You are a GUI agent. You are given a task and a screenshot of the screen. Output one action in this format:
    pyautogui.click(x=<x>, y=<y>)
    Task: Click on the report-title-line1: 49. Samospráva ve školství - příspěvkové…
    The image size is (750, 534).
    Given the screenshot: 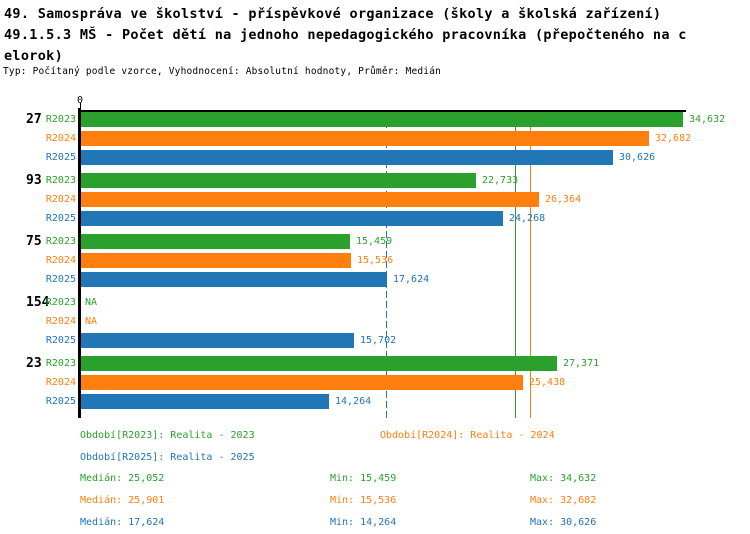 What is the action you would take?
    pyautogui.click(x=333, y=14)
    